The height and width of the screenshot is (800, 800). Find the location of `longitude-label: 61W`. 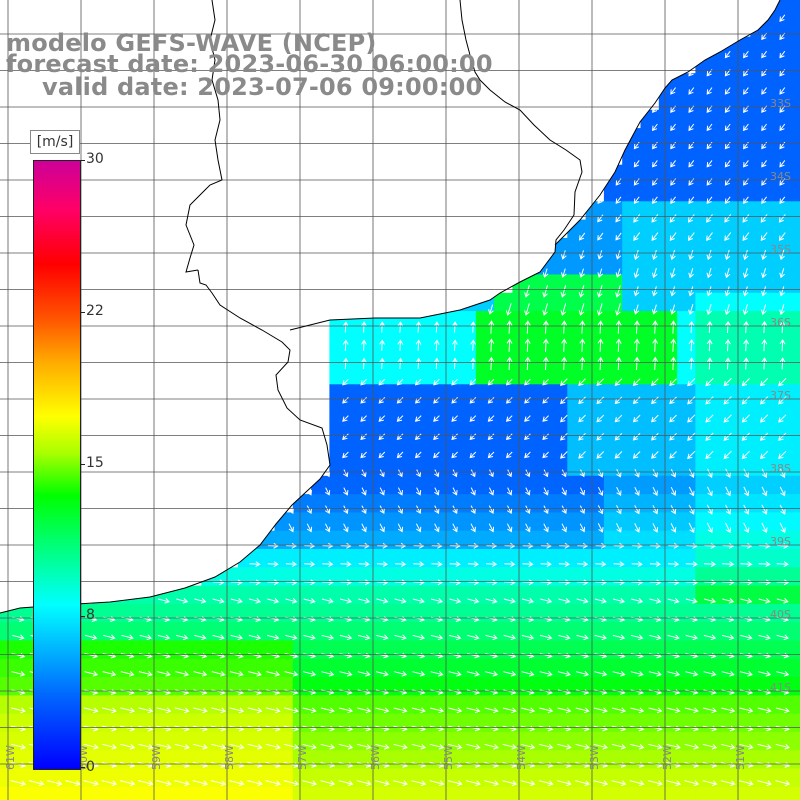

longitude-label: 61W is located at coordinates (10, 757).